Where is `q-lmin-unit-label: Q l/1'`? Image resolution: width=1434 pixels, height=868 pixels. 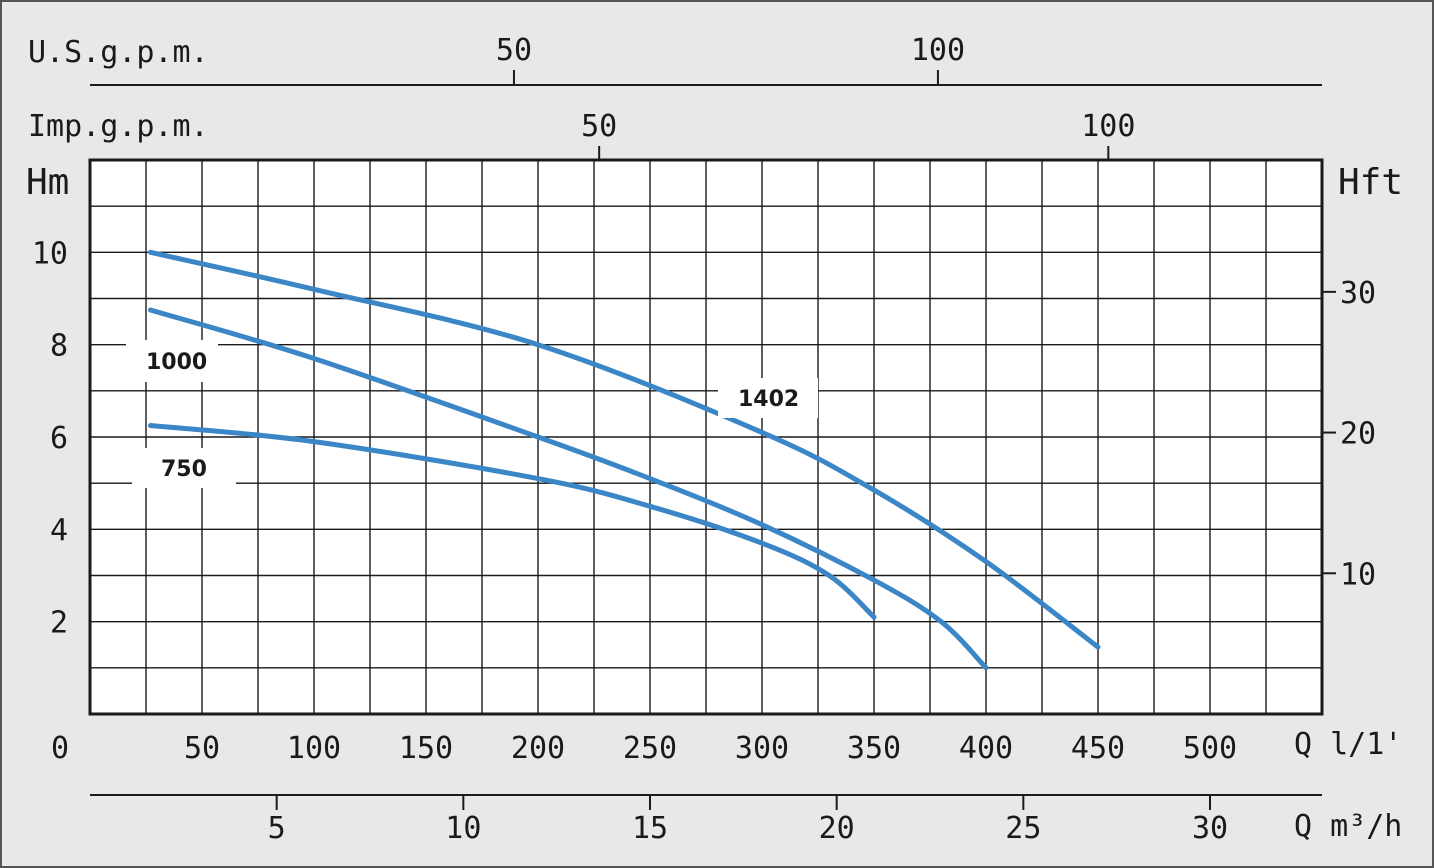 q-lmin-unit-label: Q l/1' is located at coordinates (1348, 744).